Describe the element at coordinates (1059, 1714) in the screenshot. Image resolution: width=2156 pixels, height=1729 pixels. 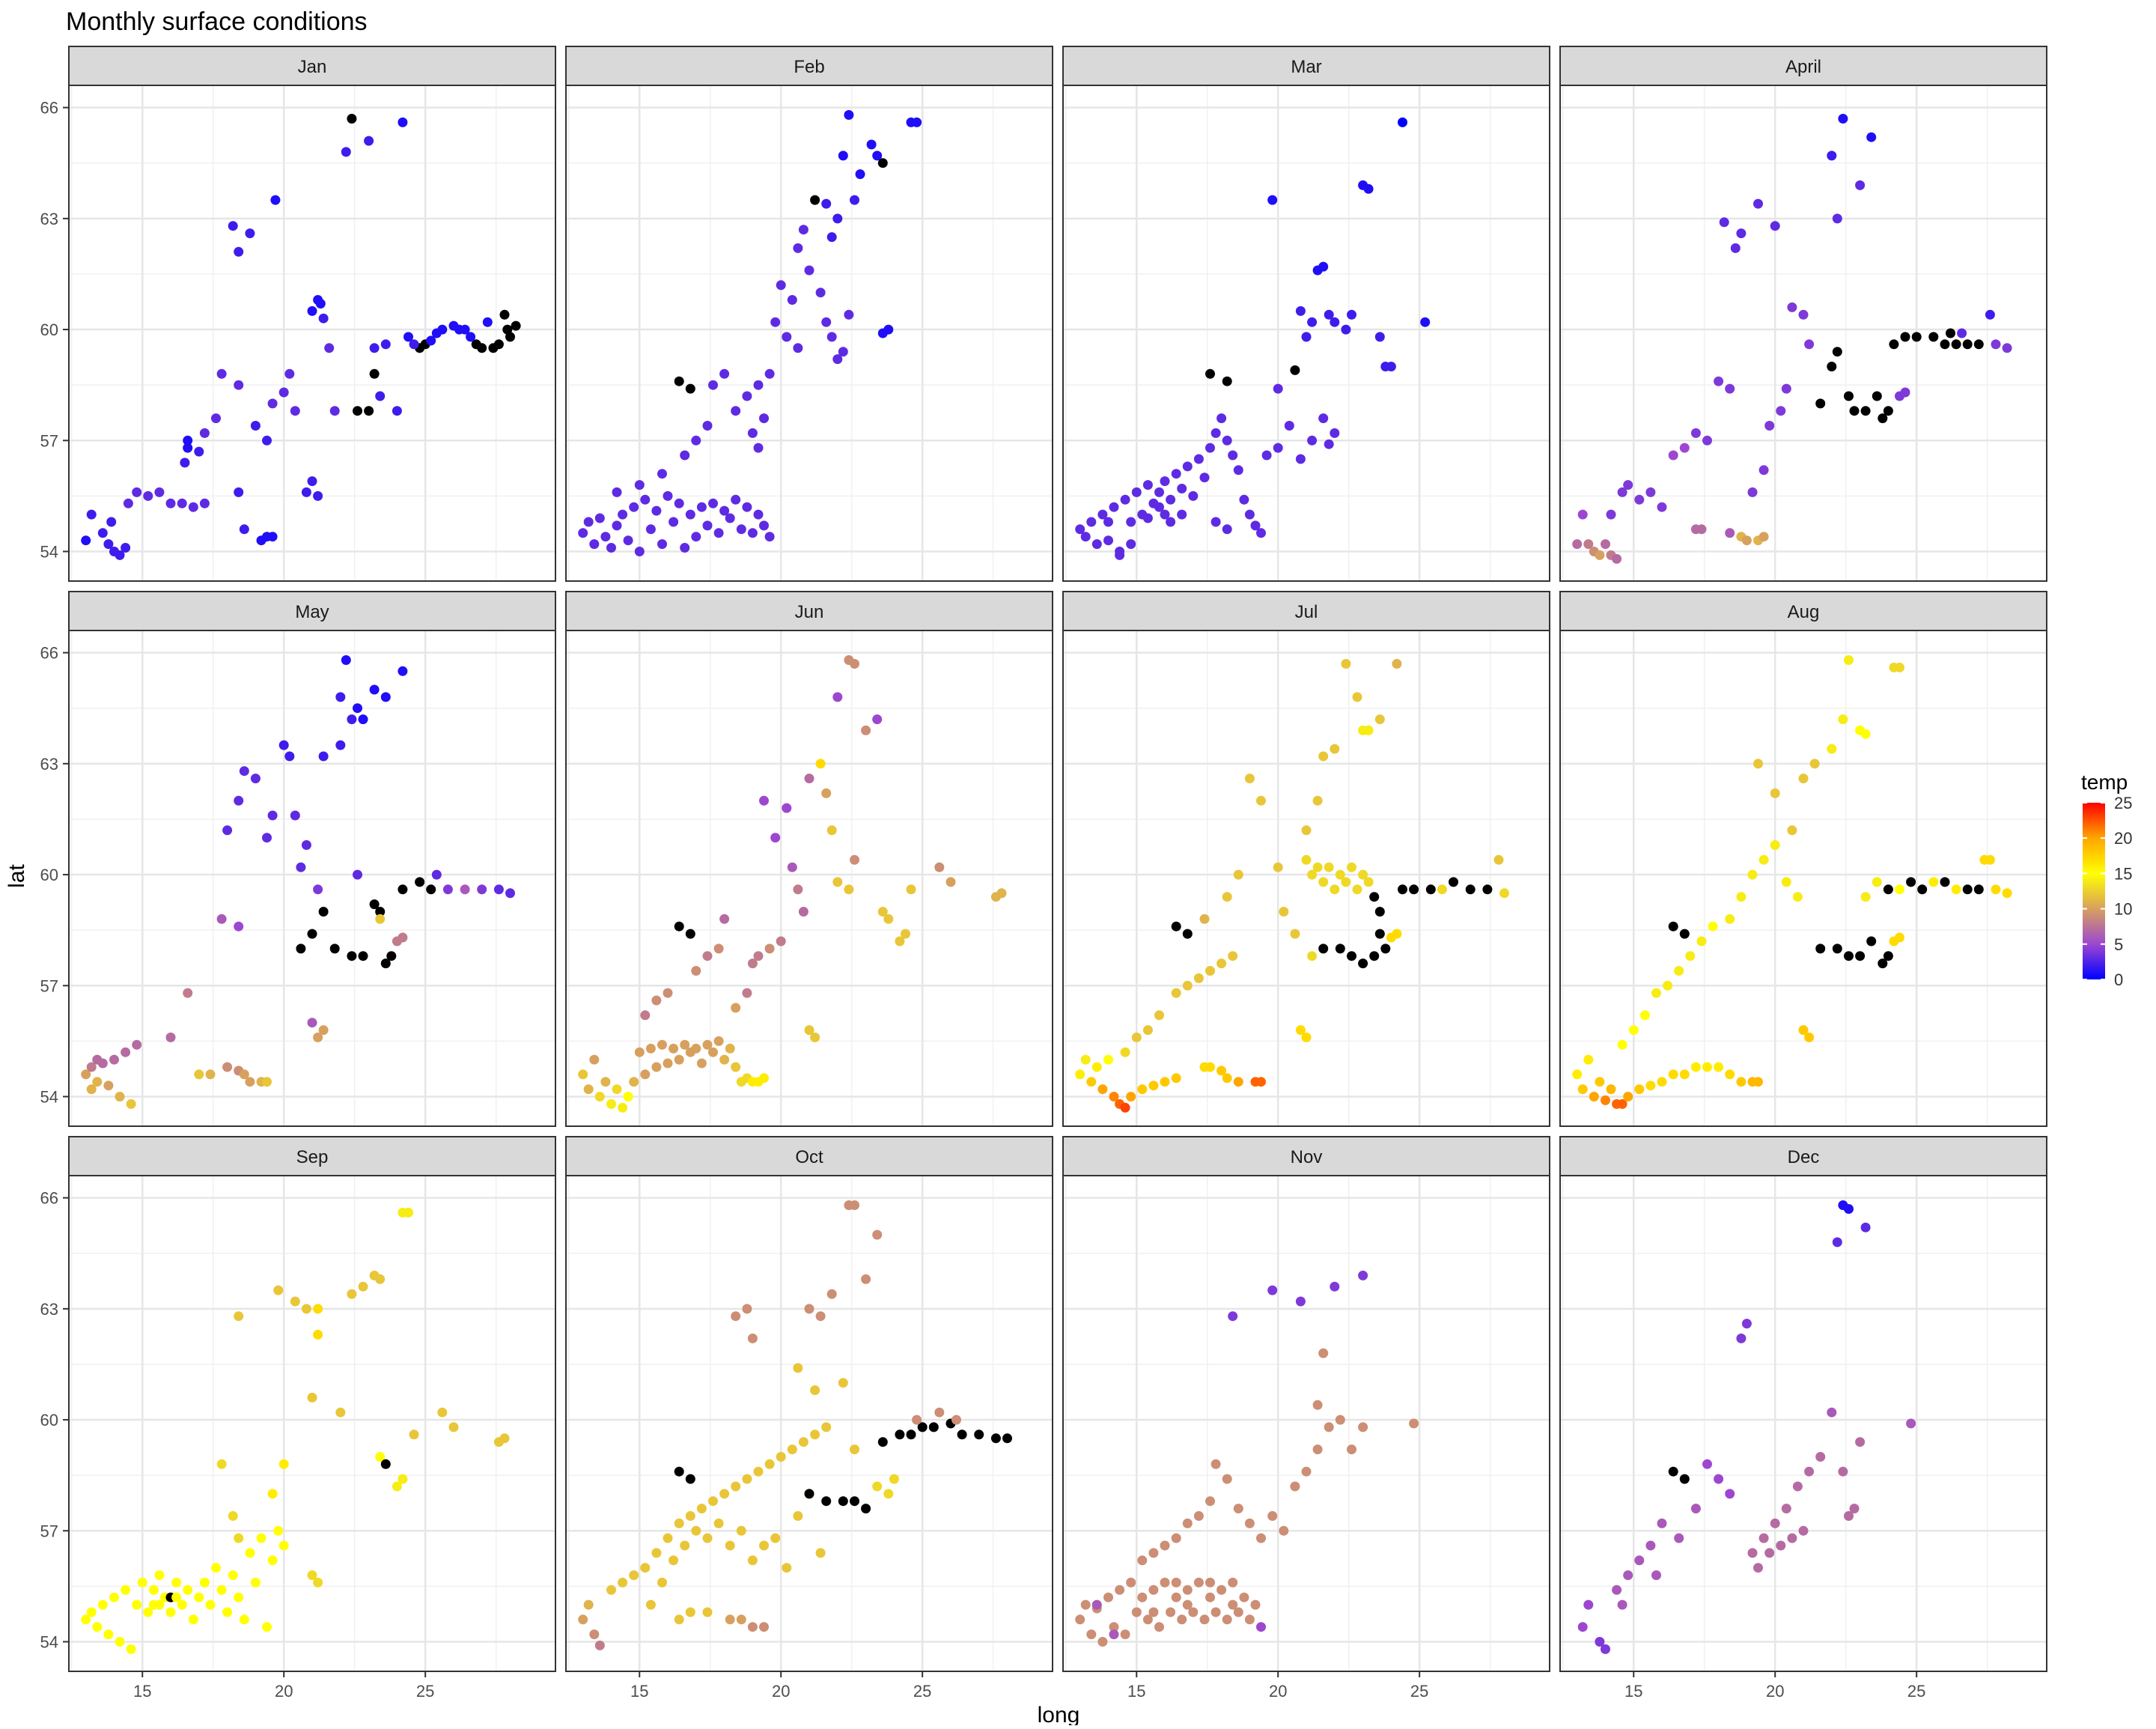
I see `x-axis-label: long` at that location.